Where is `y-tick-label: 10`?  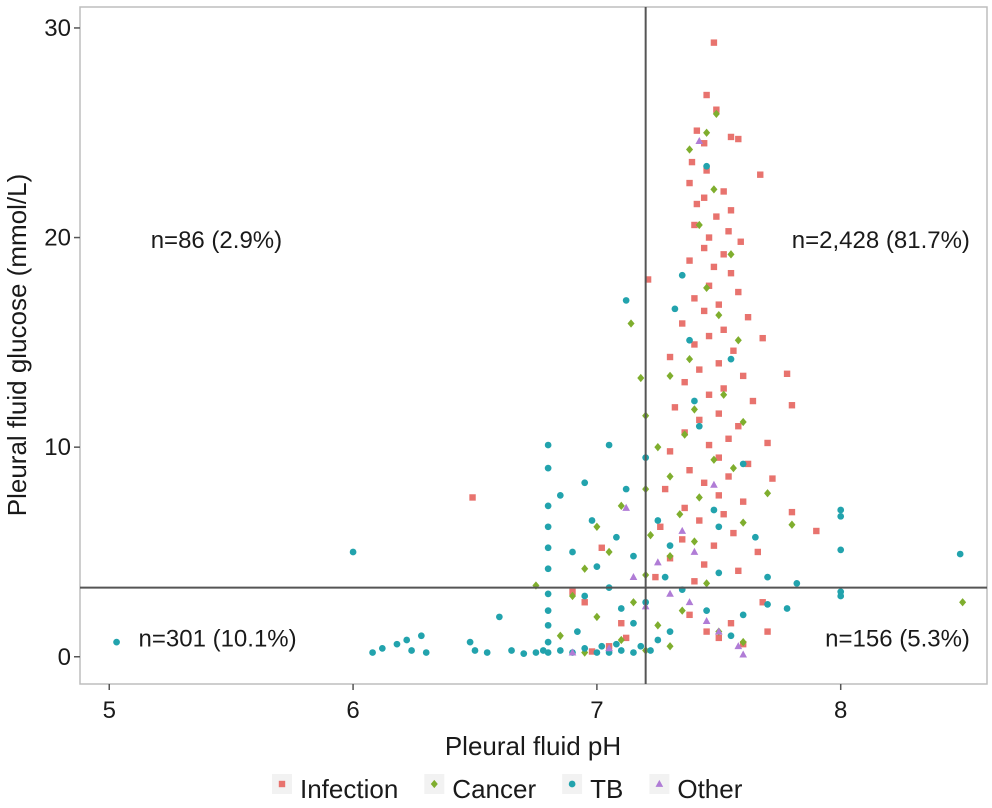 y-tick-label: 10 is located at coordinates (57, 447).